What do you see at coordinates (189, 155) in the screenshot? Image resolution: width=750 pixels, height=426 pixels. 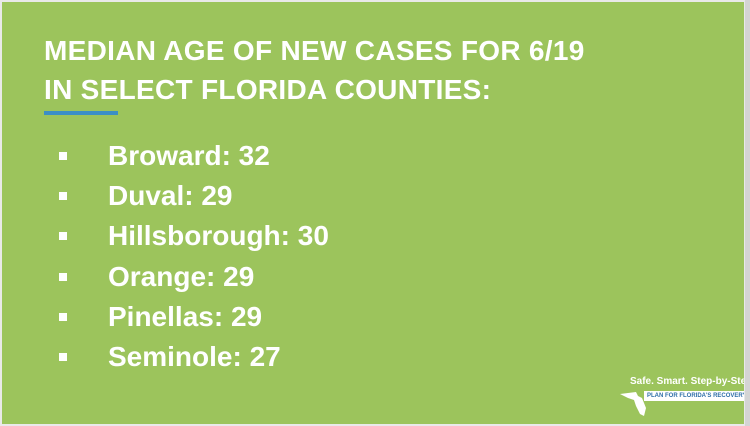 I see `list-item: Broward: 32` at bounding box center [189, 155].